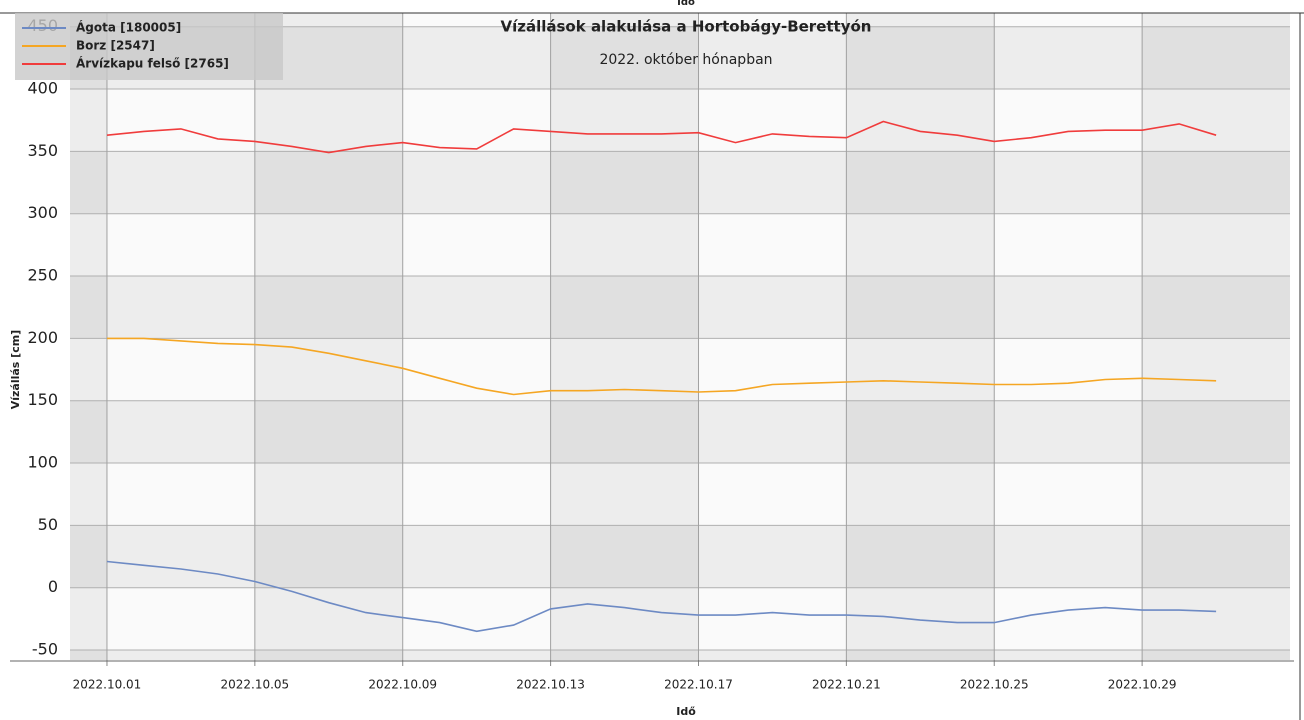 The height and width of the screenshot is (720, 1304). Describe the element at coordinates (686, 711) in the screenshot. I see `x-axis-label: Idő` at that location.